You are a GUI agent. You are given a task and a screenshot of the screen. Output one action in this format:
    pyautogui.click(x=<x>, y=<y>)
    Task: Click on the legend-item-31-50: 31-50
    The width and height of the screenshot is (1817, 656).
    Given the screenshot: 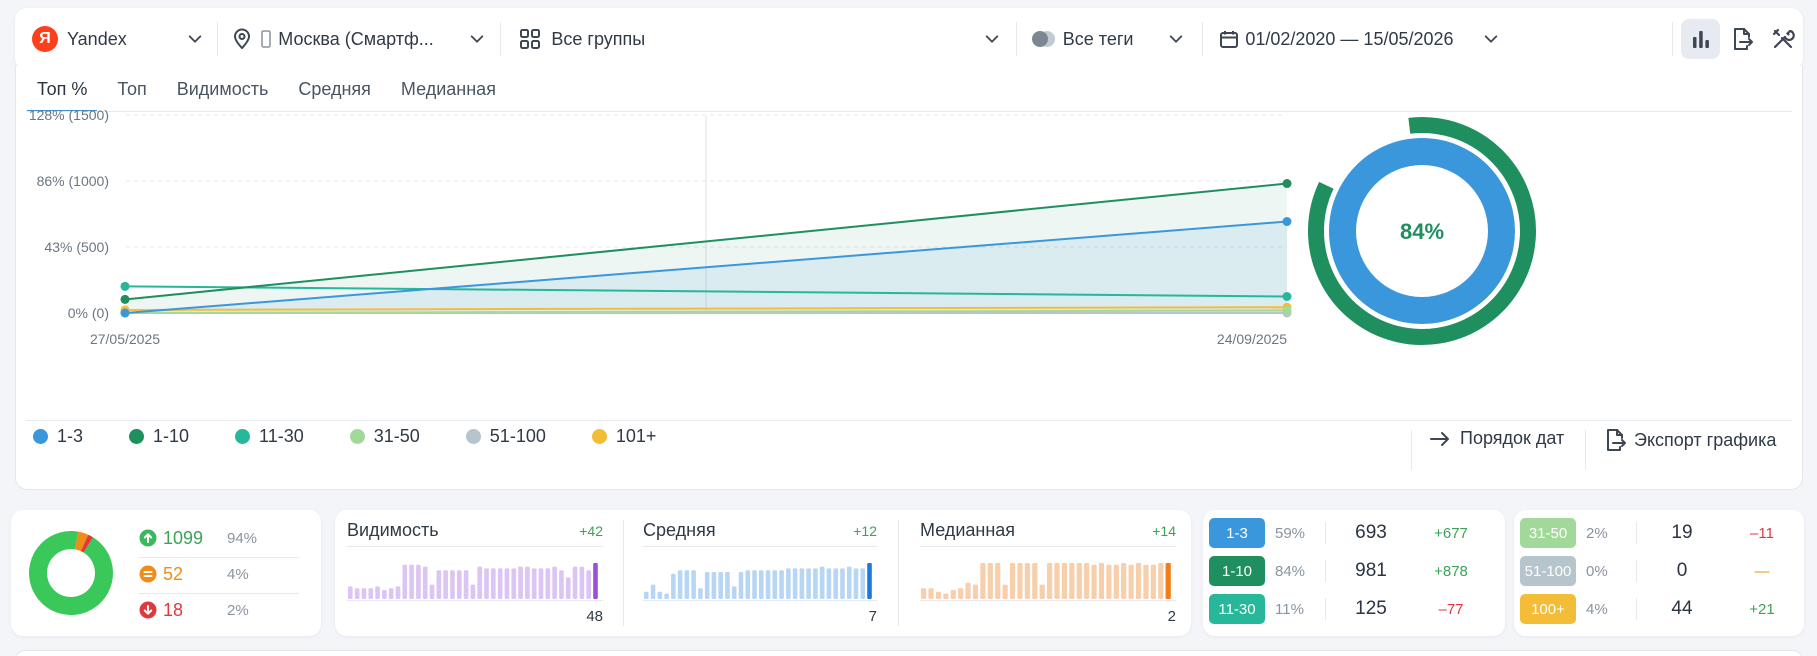 What is the action you would take?
    pyautogui.click(x=384, y=436)
    